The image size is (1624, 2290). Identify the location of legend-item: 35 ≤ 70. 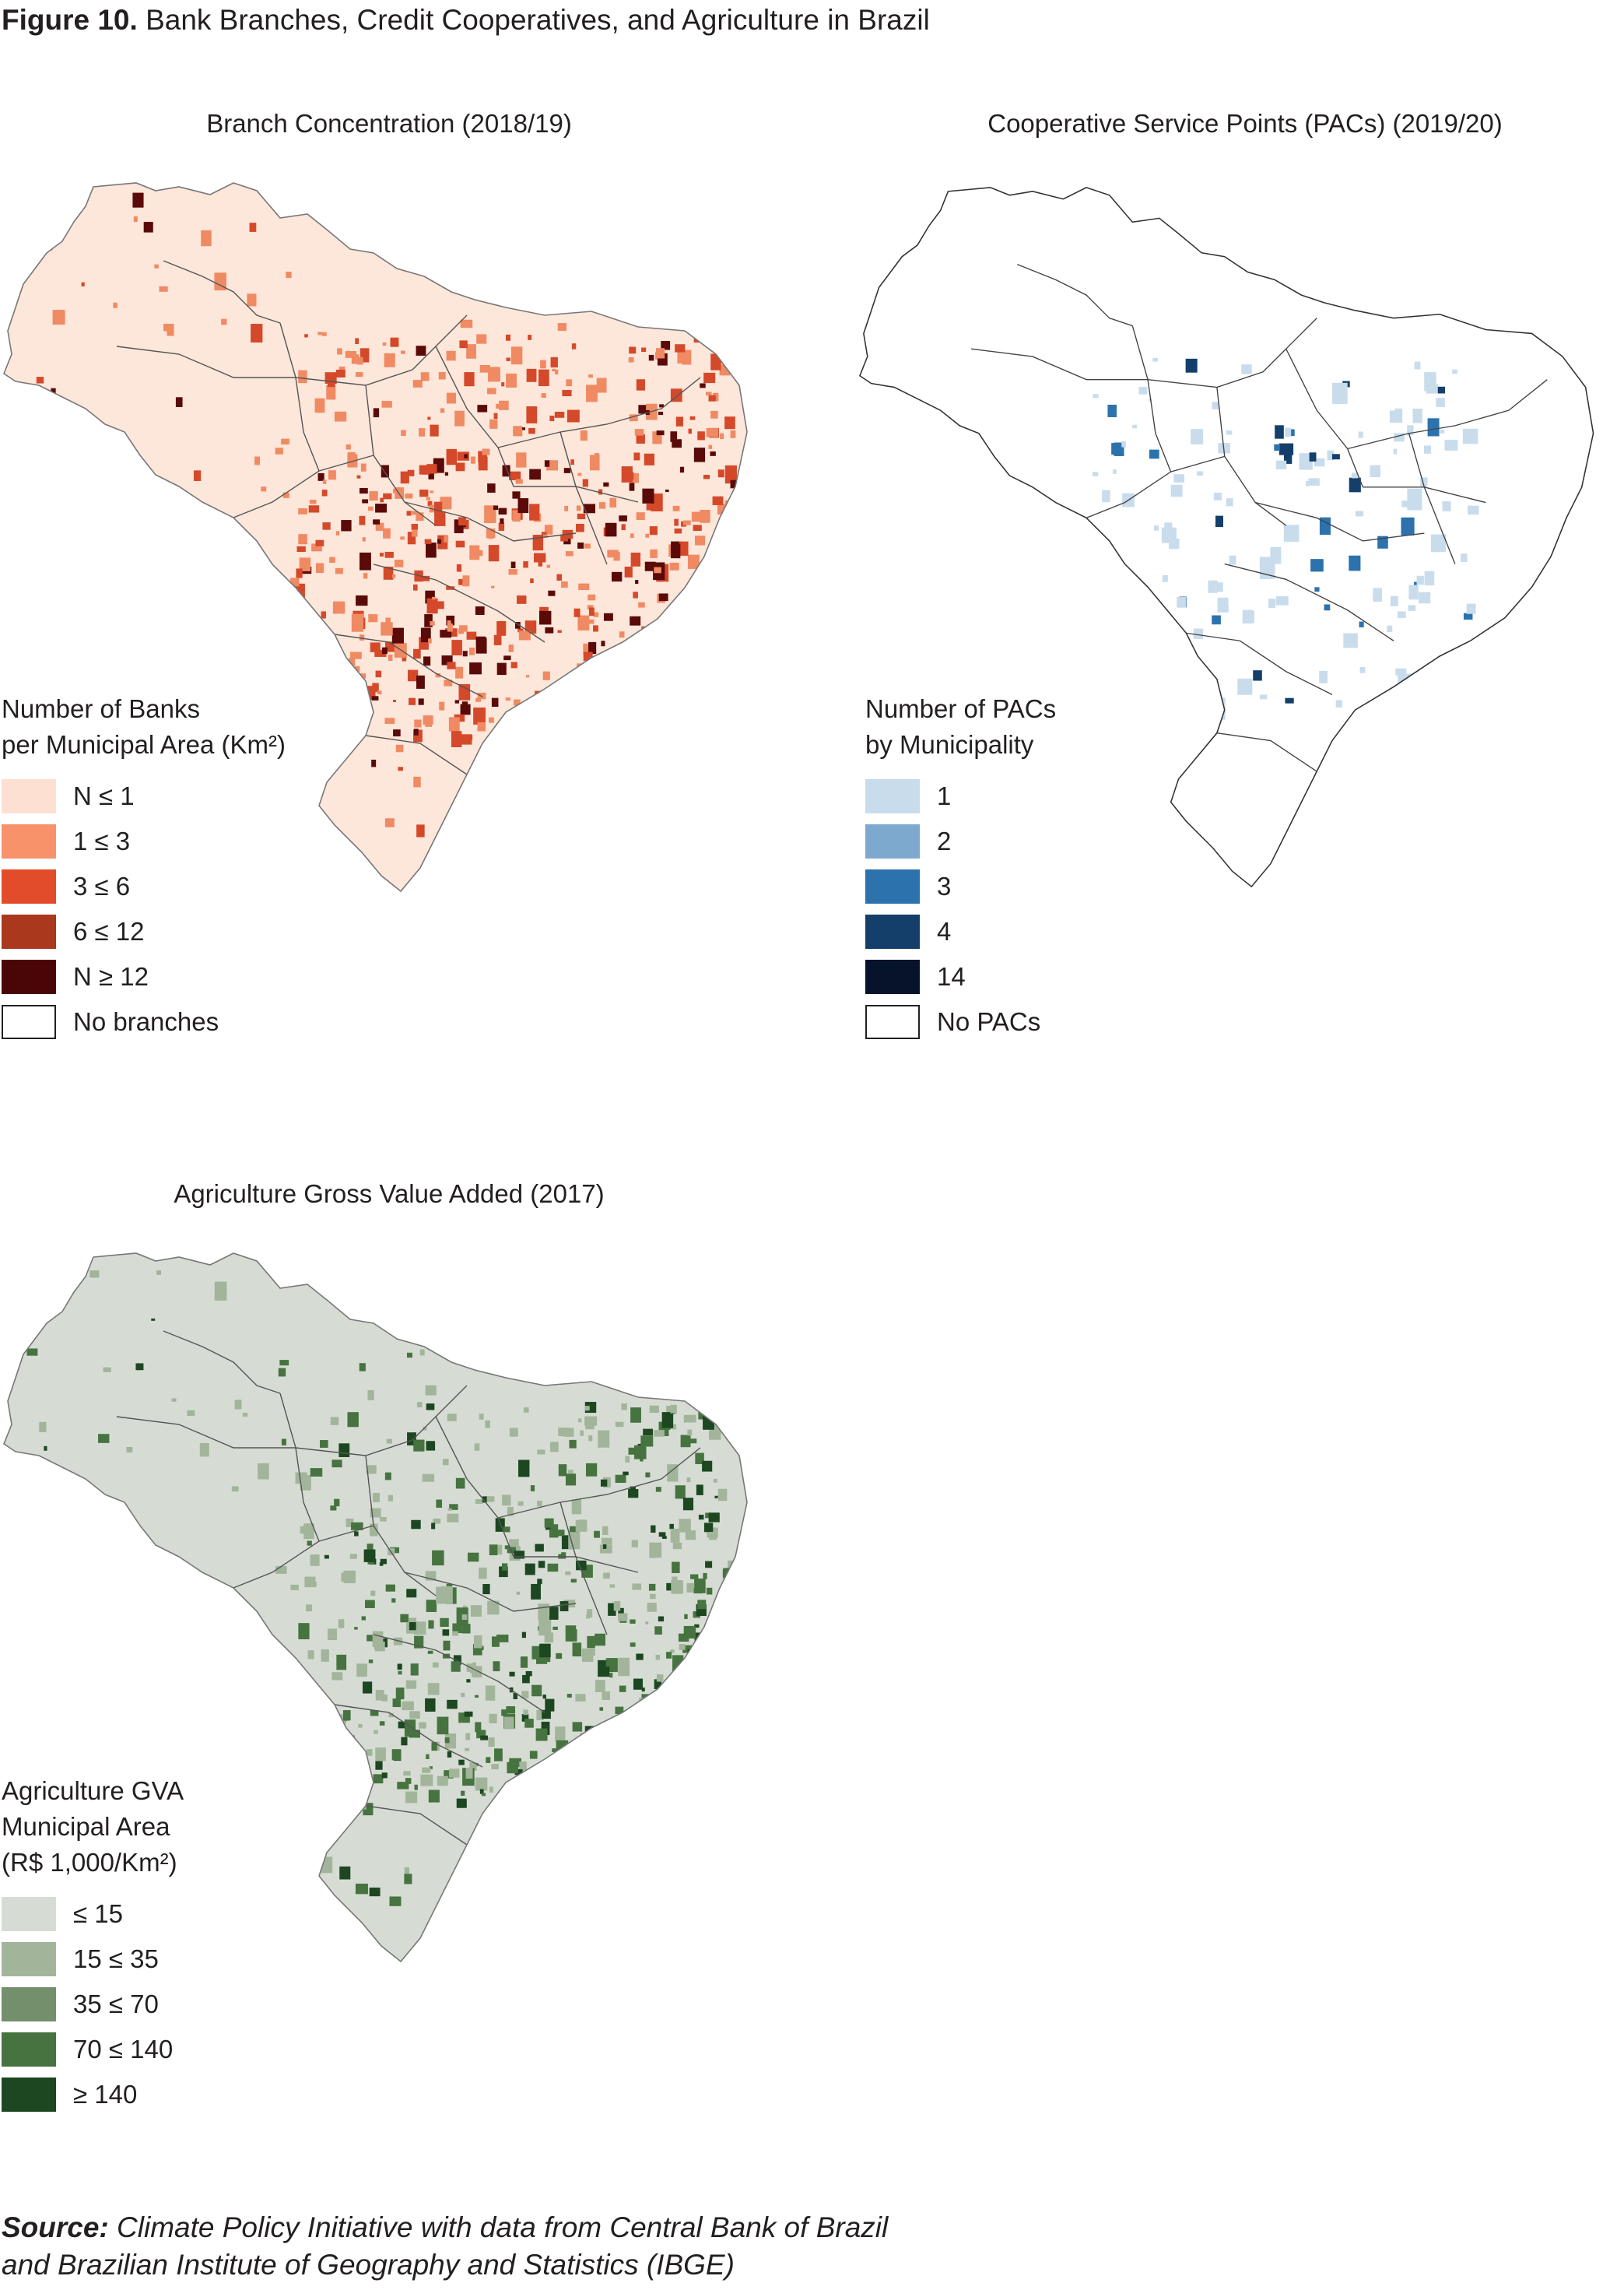
(93, 2004).